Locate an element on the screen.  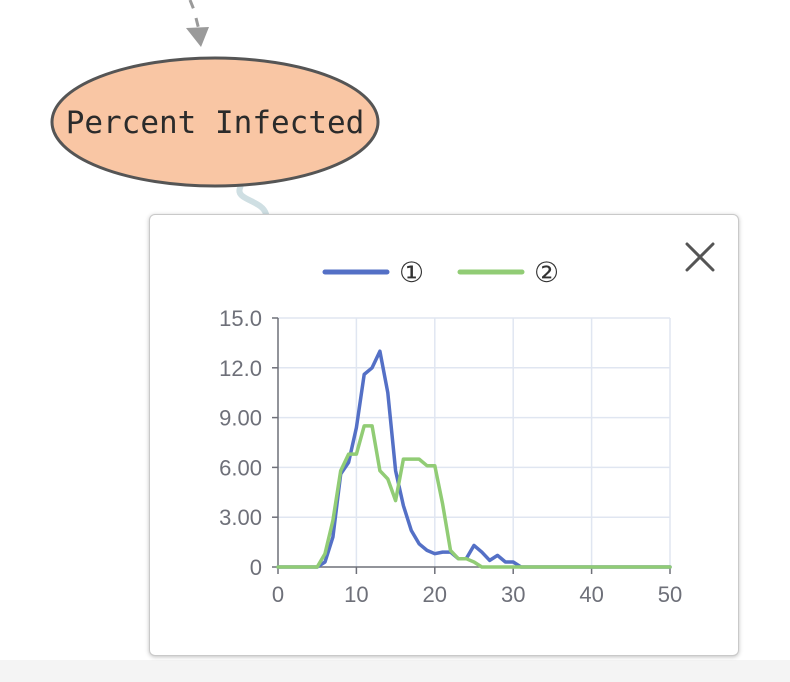
y-tick-label: 3.00 is located at coordinates (240, 517).